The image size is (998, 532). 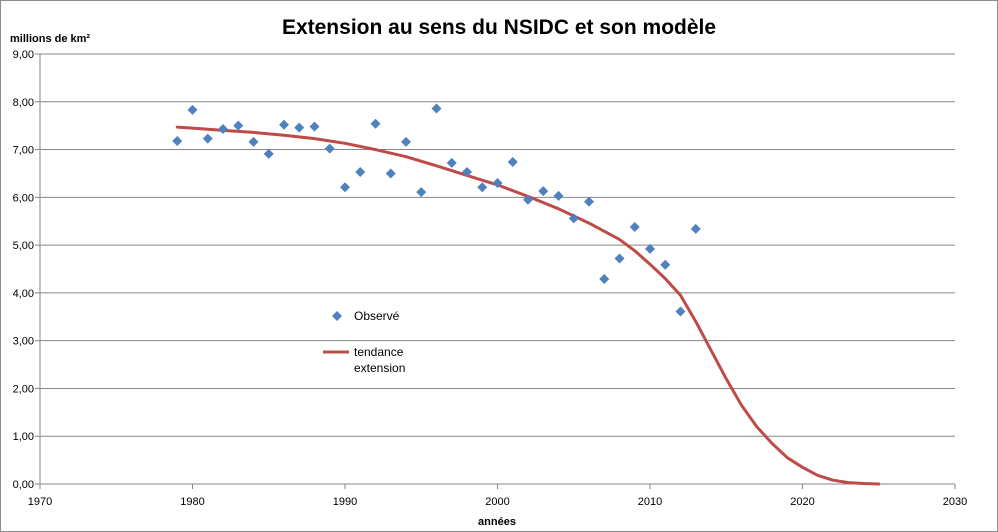 What do you see at coordinates (23, 151) in the screenshot?
I see `y-tick-label: 7,00` at bounding box center [23, 151].